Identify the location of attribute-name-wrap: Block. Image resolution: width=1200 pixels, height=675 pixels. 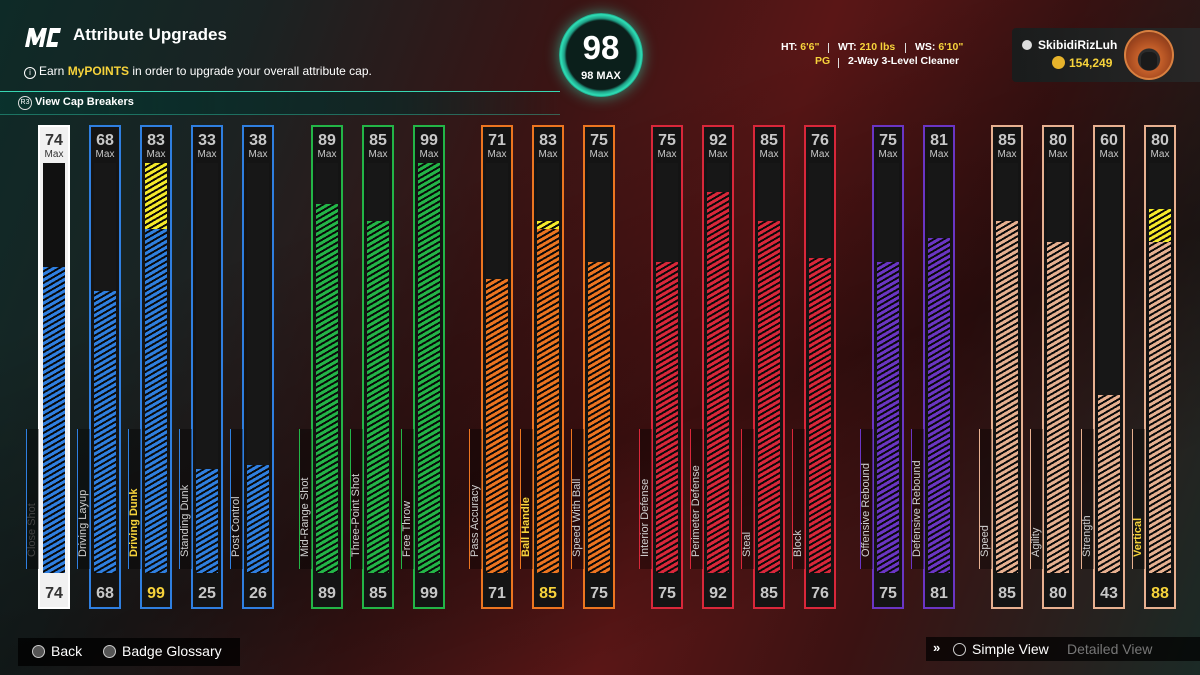
(798, 509).